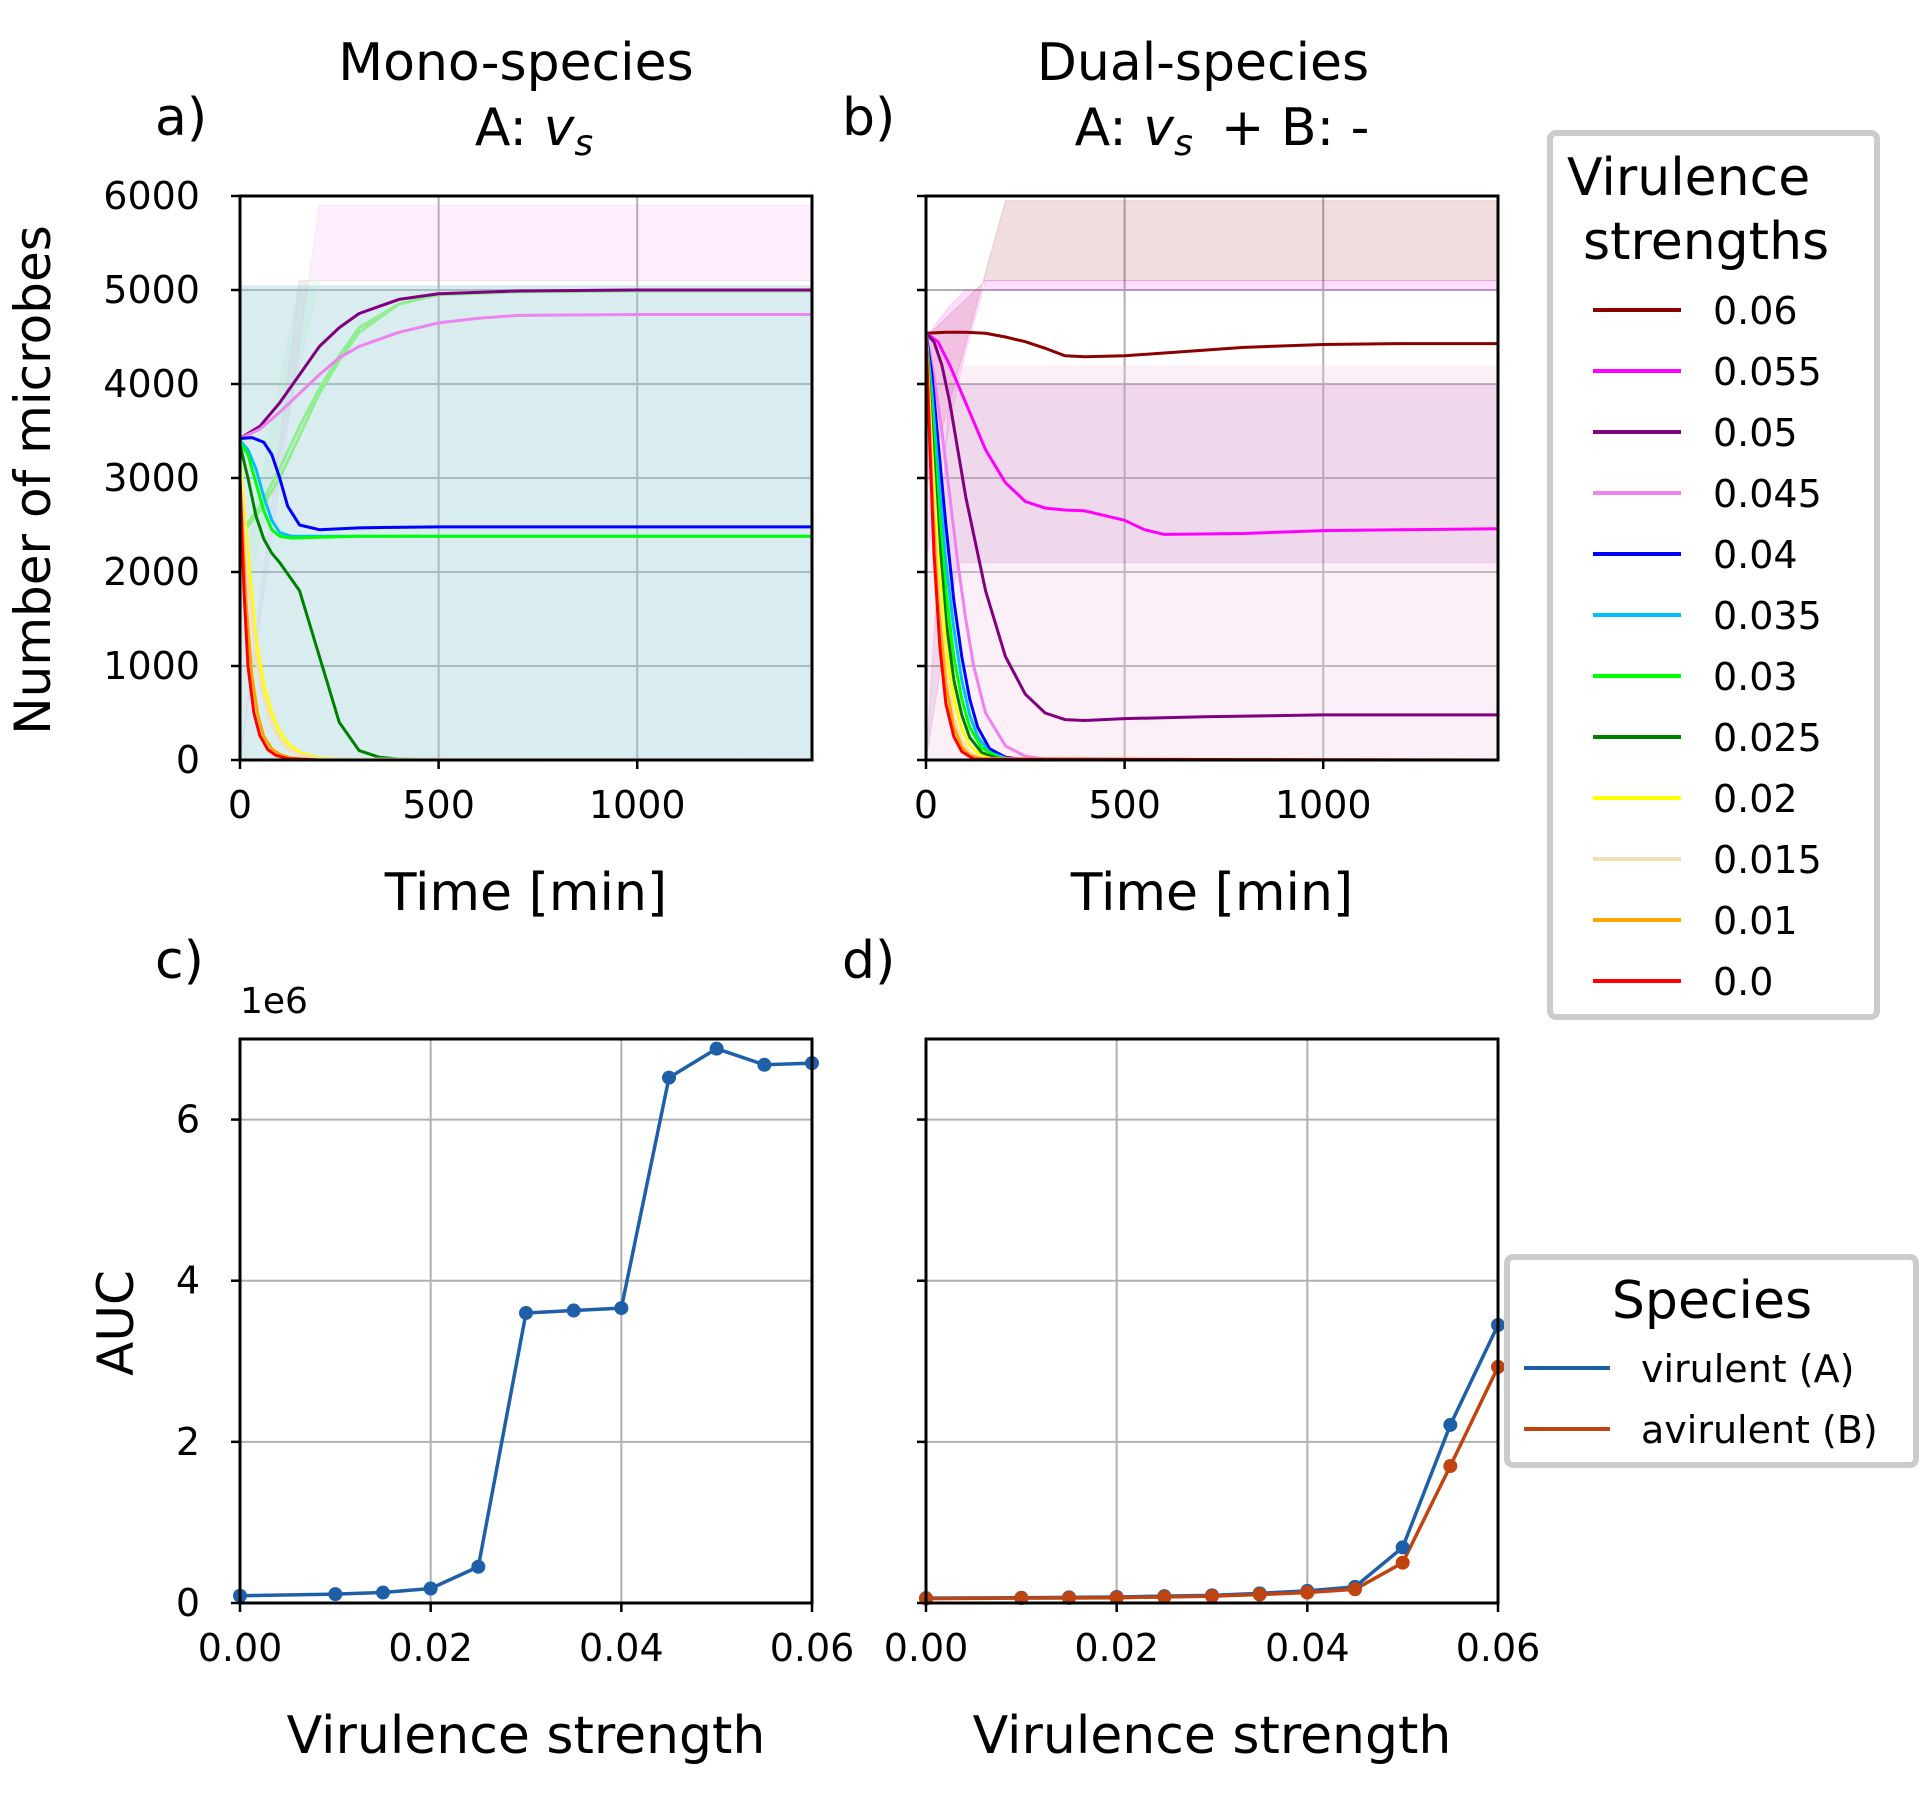 The image size is (1920, 1800). Describe the element at coordinates (1212, 434) in the screenshot. I see `series-line-0.055` at that location.